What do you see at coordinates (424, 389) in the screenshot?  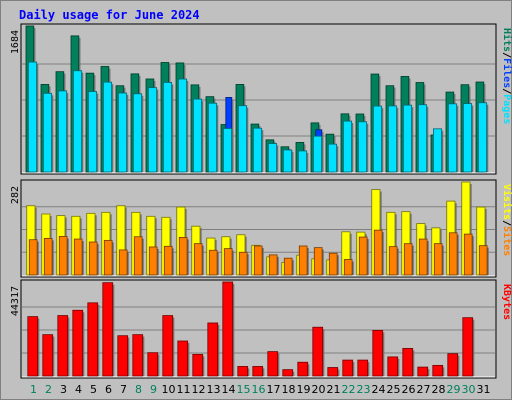 I see `day-label-27: 27` at bounding box center [424, 389].